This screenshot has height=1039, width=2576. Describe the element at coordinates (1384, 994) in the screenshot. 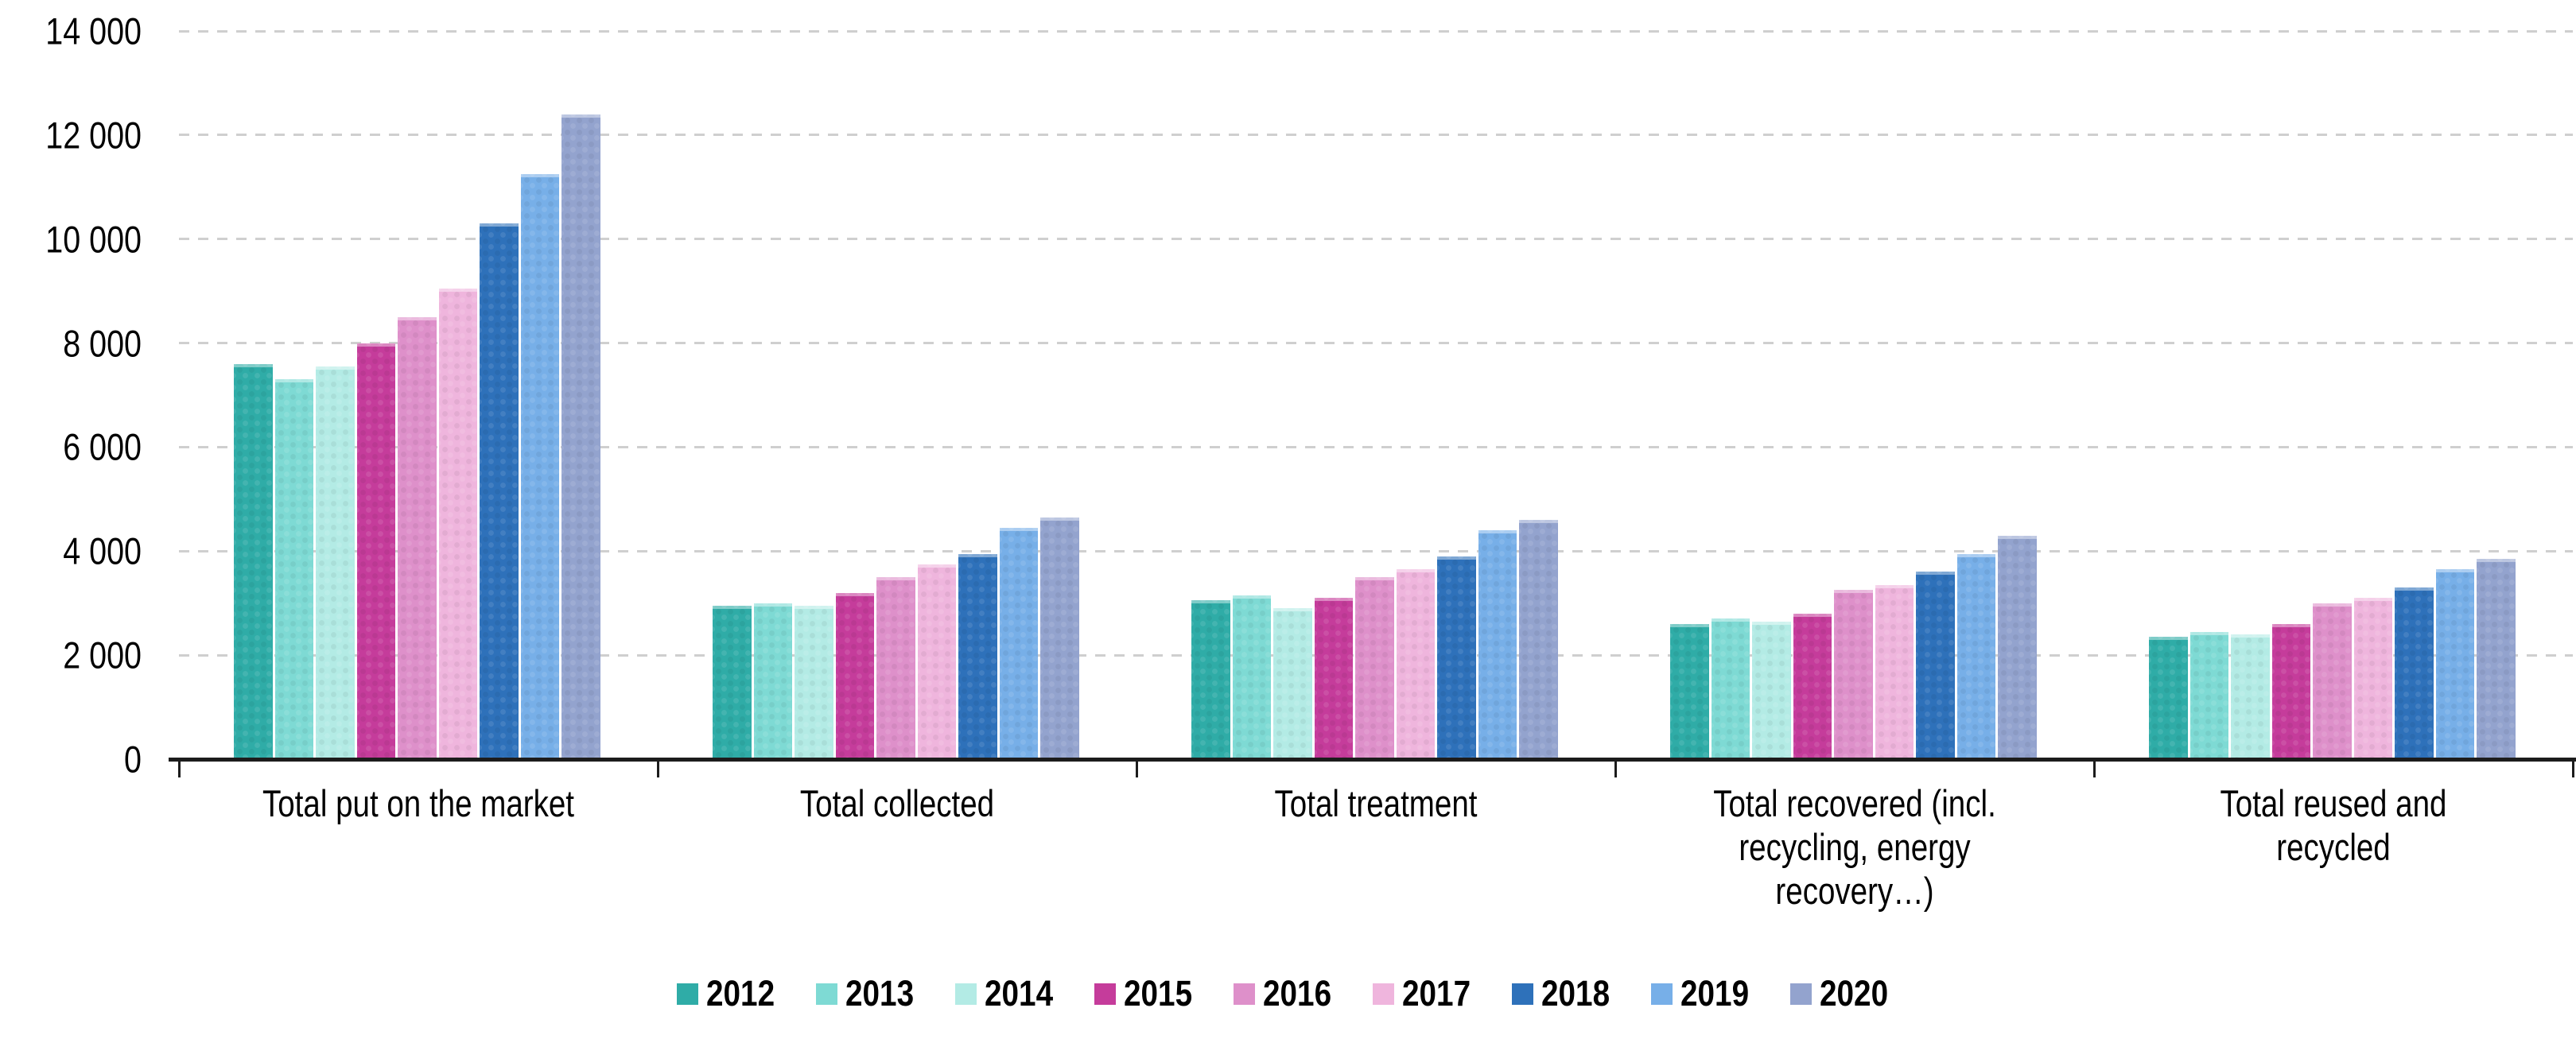

I see `legend-swatch-2017` at that location.